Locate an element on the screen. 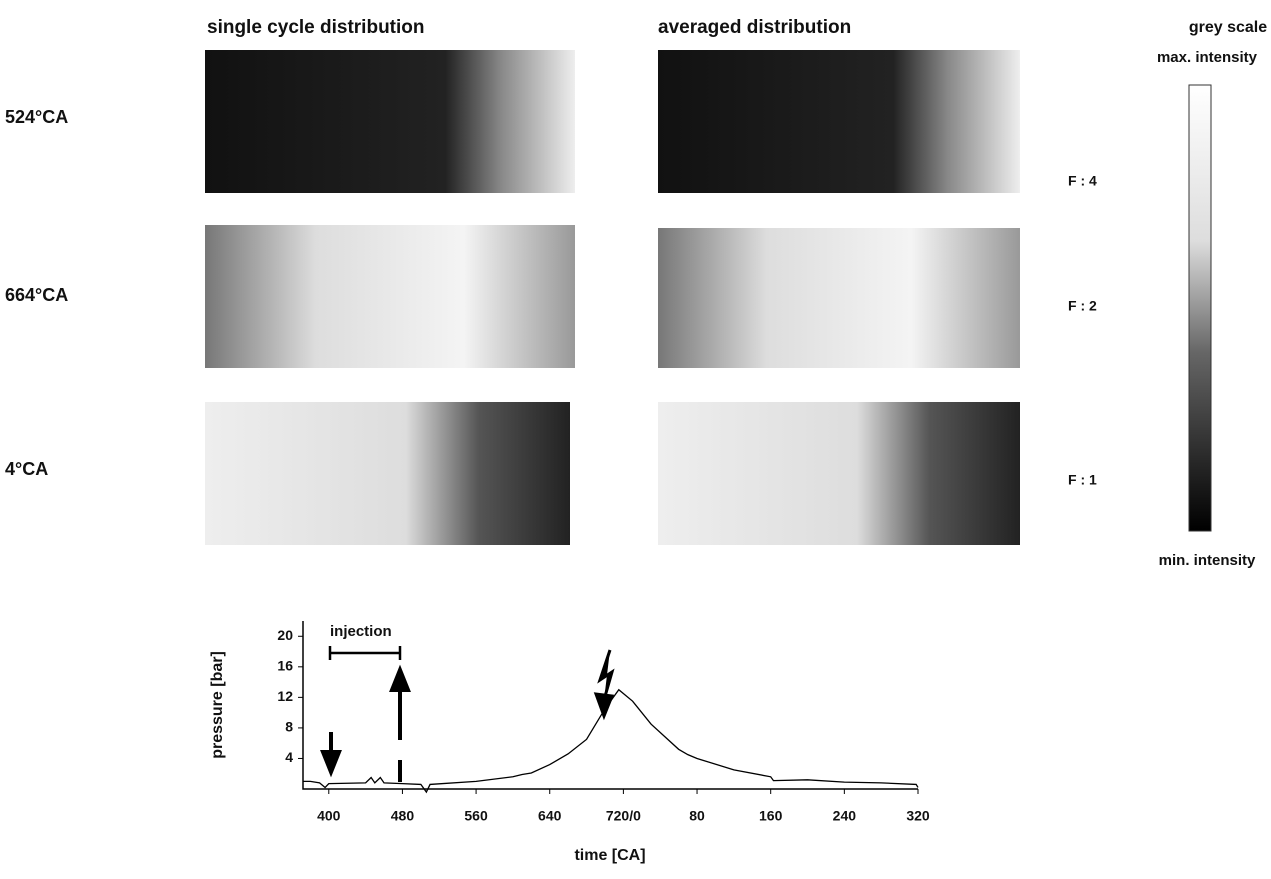 The height and width of the screenshot is (879, 1271). factor: F : 4 is located at coordinates (1082, 181).